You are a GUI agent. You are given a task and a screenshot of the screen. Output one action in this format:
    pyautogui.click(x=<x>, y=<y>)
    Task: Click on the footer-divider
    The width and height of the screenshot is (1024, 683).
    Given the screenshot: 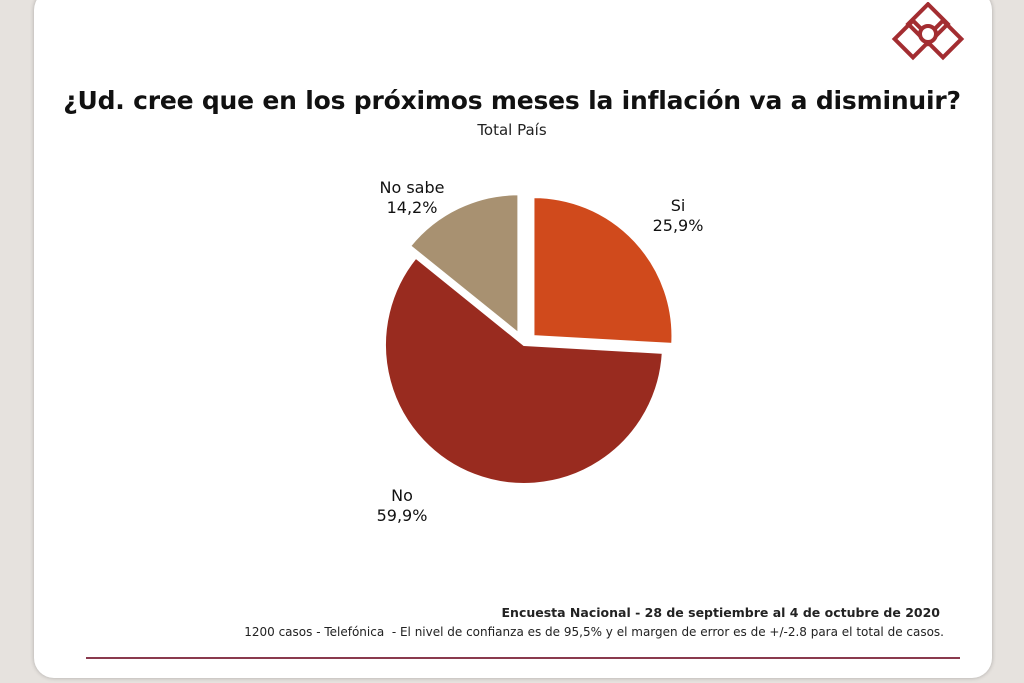 What is the action you would take?
    pyautogui.click(x=523, y=658)
    